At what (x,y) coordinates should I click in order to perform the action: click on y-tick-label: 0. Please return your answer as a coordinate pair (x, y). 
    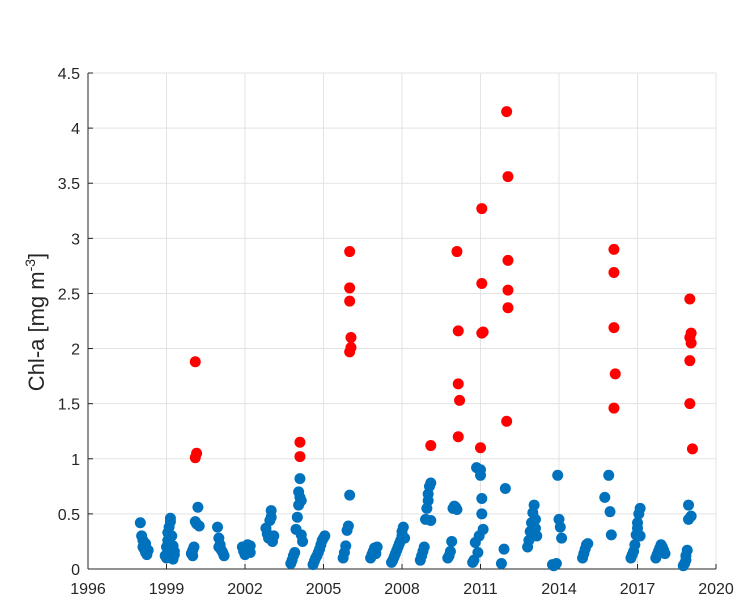
    Looking at the image, I should click on (75, 570).